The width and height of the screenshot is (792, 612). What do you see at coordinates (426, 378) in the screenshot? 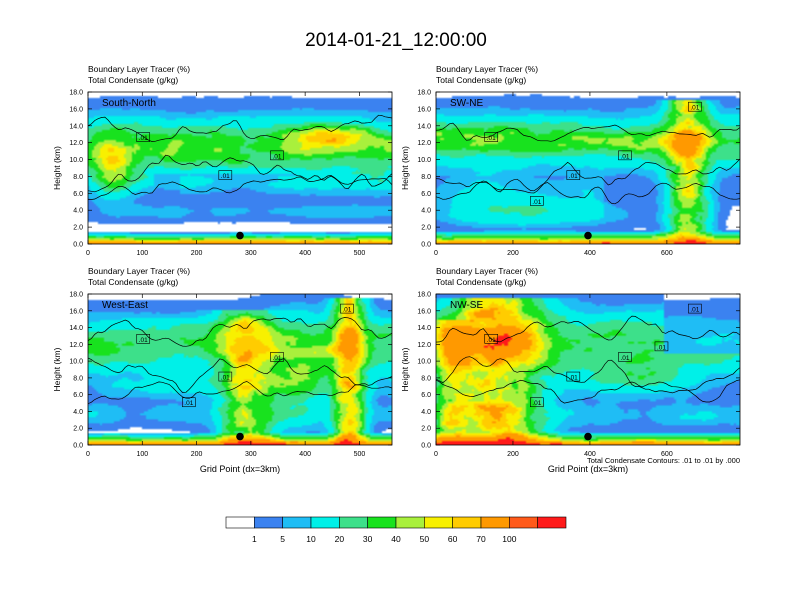
I see `ytick-label: 8.0` at bounding box center [426, 378].